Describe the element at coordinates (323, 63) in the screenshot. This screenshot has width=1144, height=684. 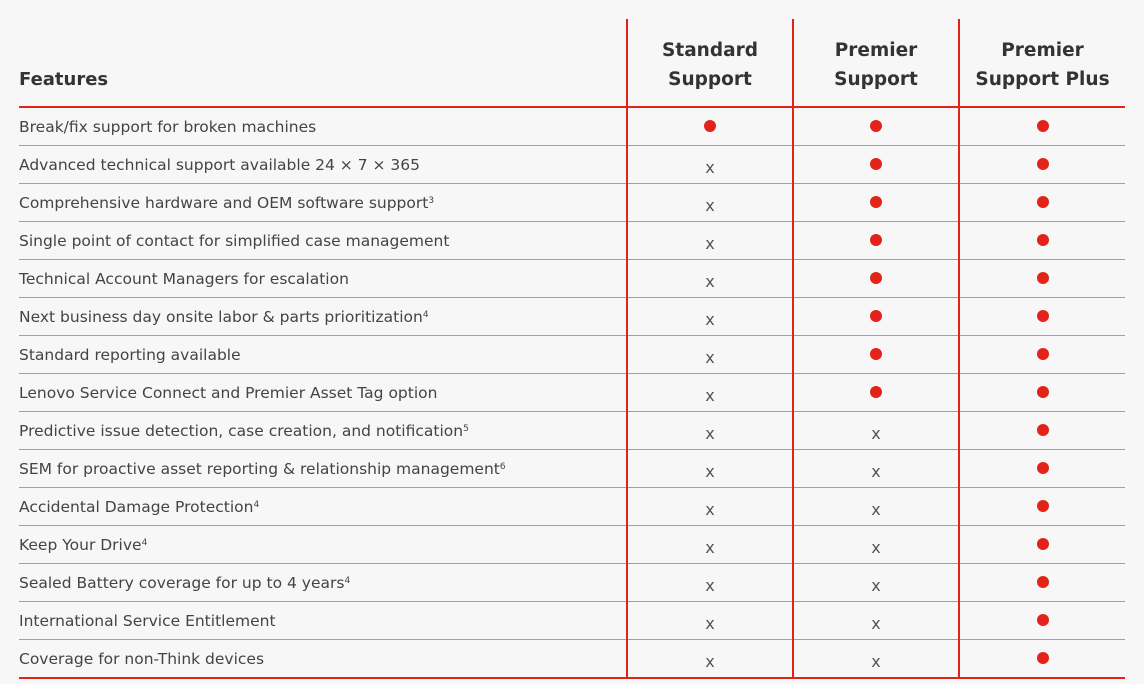
I see `features-header: Features` at that location.